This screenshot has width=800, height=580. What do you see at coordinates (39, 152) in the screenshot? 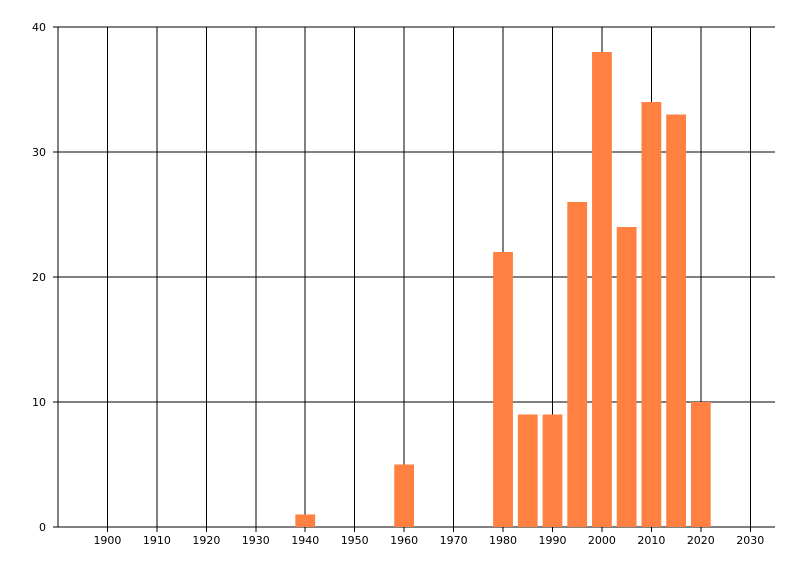
I see `y-tick-label: 30` at bounding box center [39, 152].